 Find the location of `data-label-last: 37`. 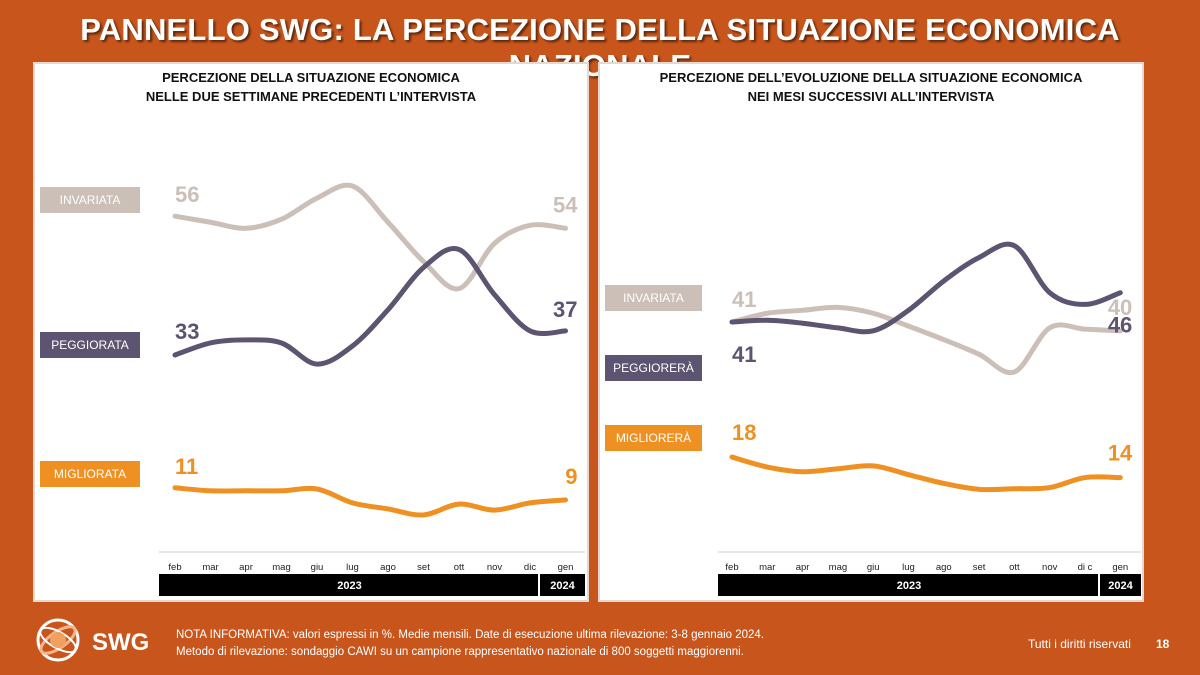

data-label-last: 37 is located at coordinates (565, 309).